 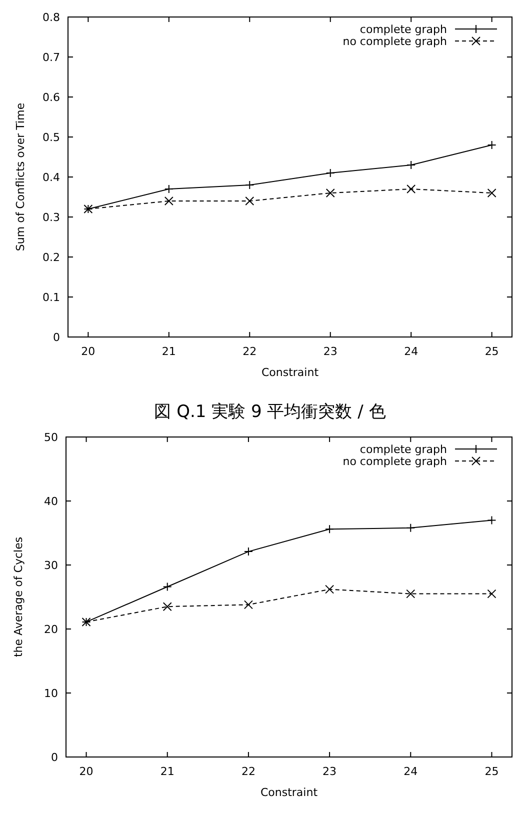 What do you see at coordinates (51, 565) in the screenshot?
I see `y-tick-label: 30` at bounding box center [51, 565].